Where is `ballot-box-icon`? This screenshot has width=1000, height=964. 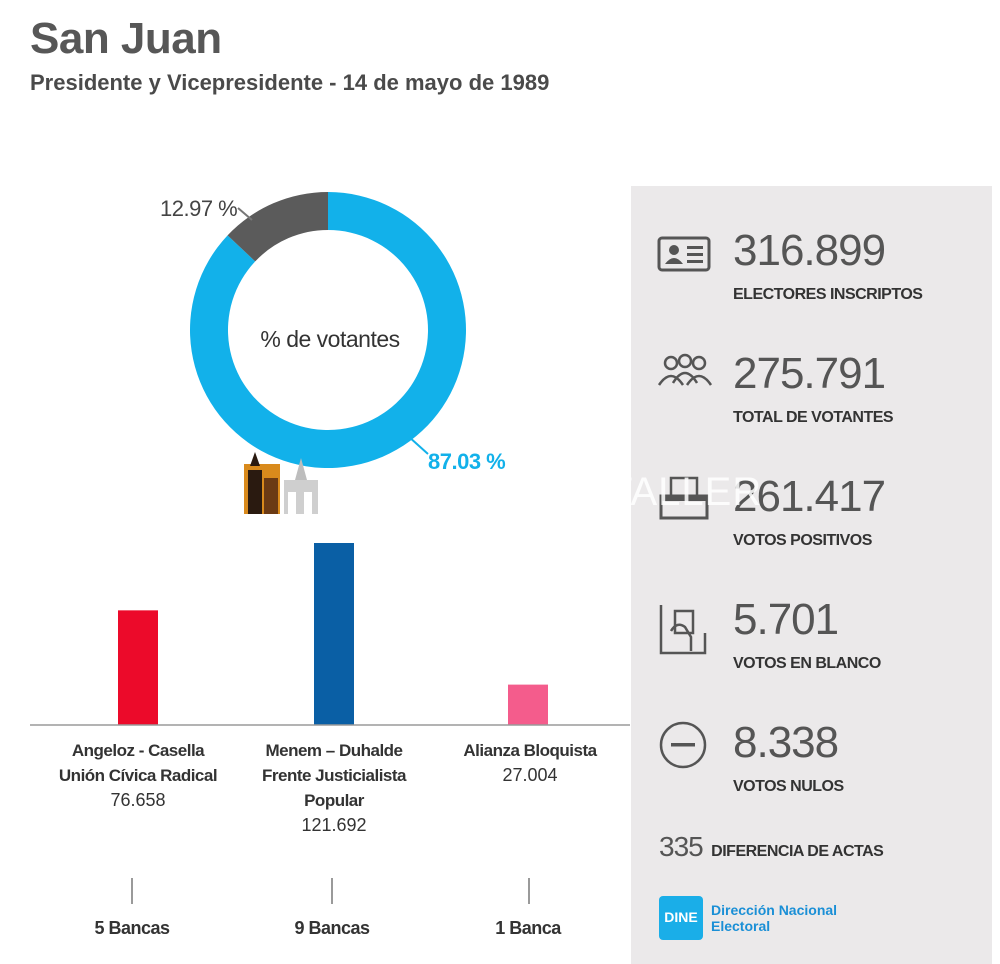 ballot-box-icon is located at coordinates (684, 498).